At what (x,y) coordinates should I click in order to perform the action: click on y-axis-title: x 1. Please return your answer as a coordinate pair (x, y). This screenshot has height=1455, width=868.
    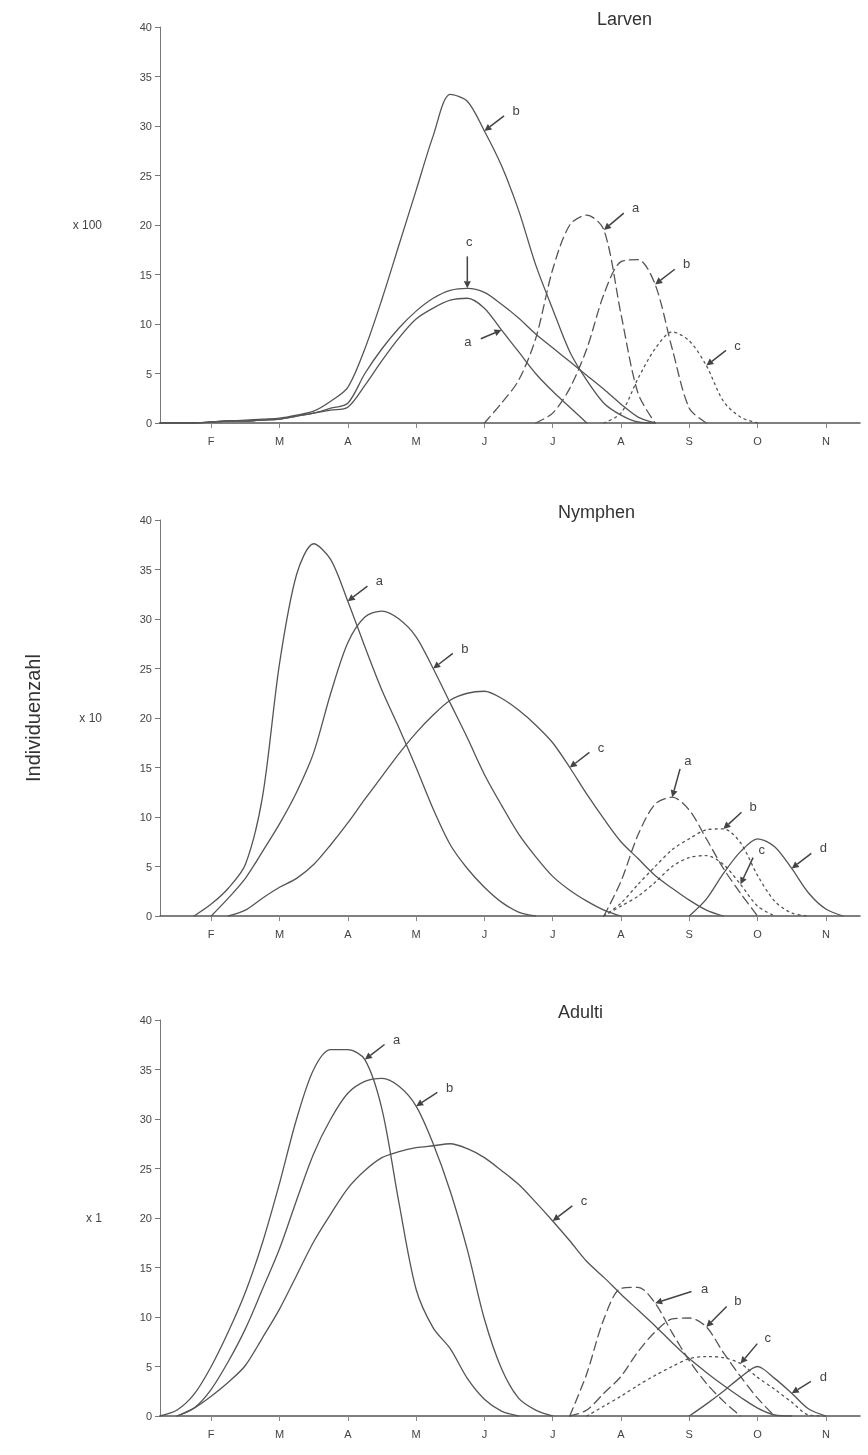
    Looking at the image, I should click on (94, 1218).